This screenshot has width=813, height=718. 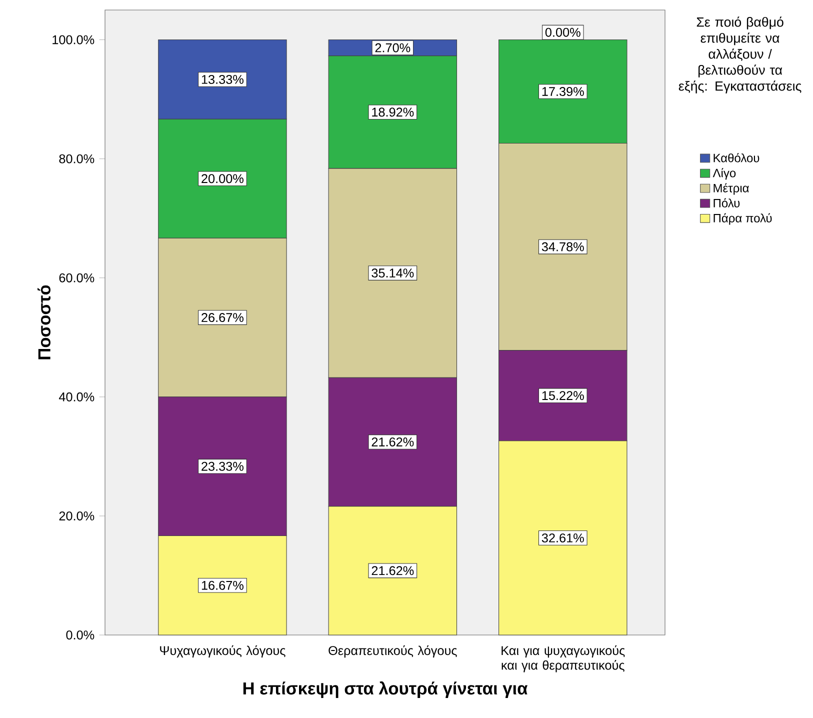 What do you see at coordinates (76, 159) in the screenshot?
I see `y-tick-label: 80.0%` at bounding box center [76, 159].